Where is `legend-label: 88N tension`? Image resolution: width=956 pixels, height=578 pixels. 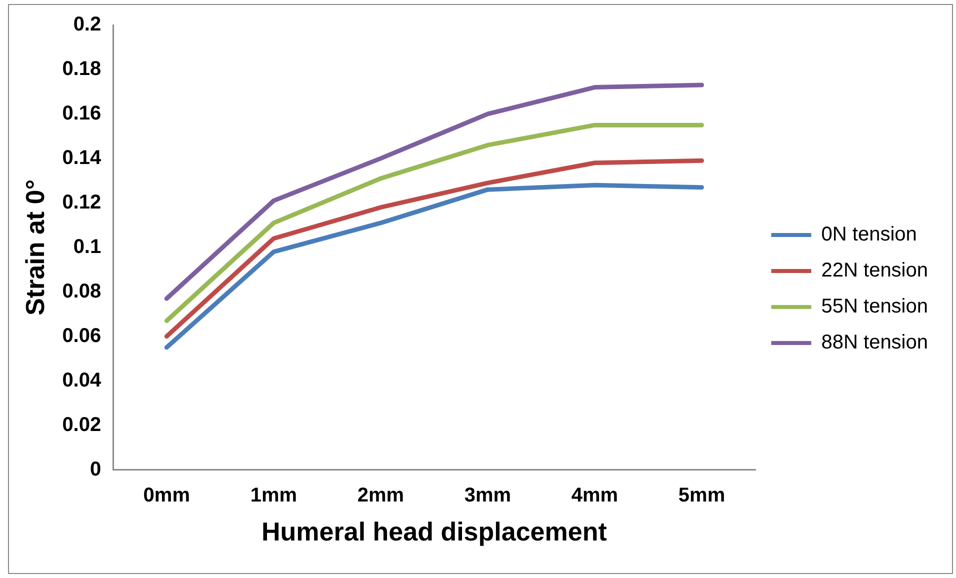 legend-label: 88N tension is located at coordinates (874, 343).